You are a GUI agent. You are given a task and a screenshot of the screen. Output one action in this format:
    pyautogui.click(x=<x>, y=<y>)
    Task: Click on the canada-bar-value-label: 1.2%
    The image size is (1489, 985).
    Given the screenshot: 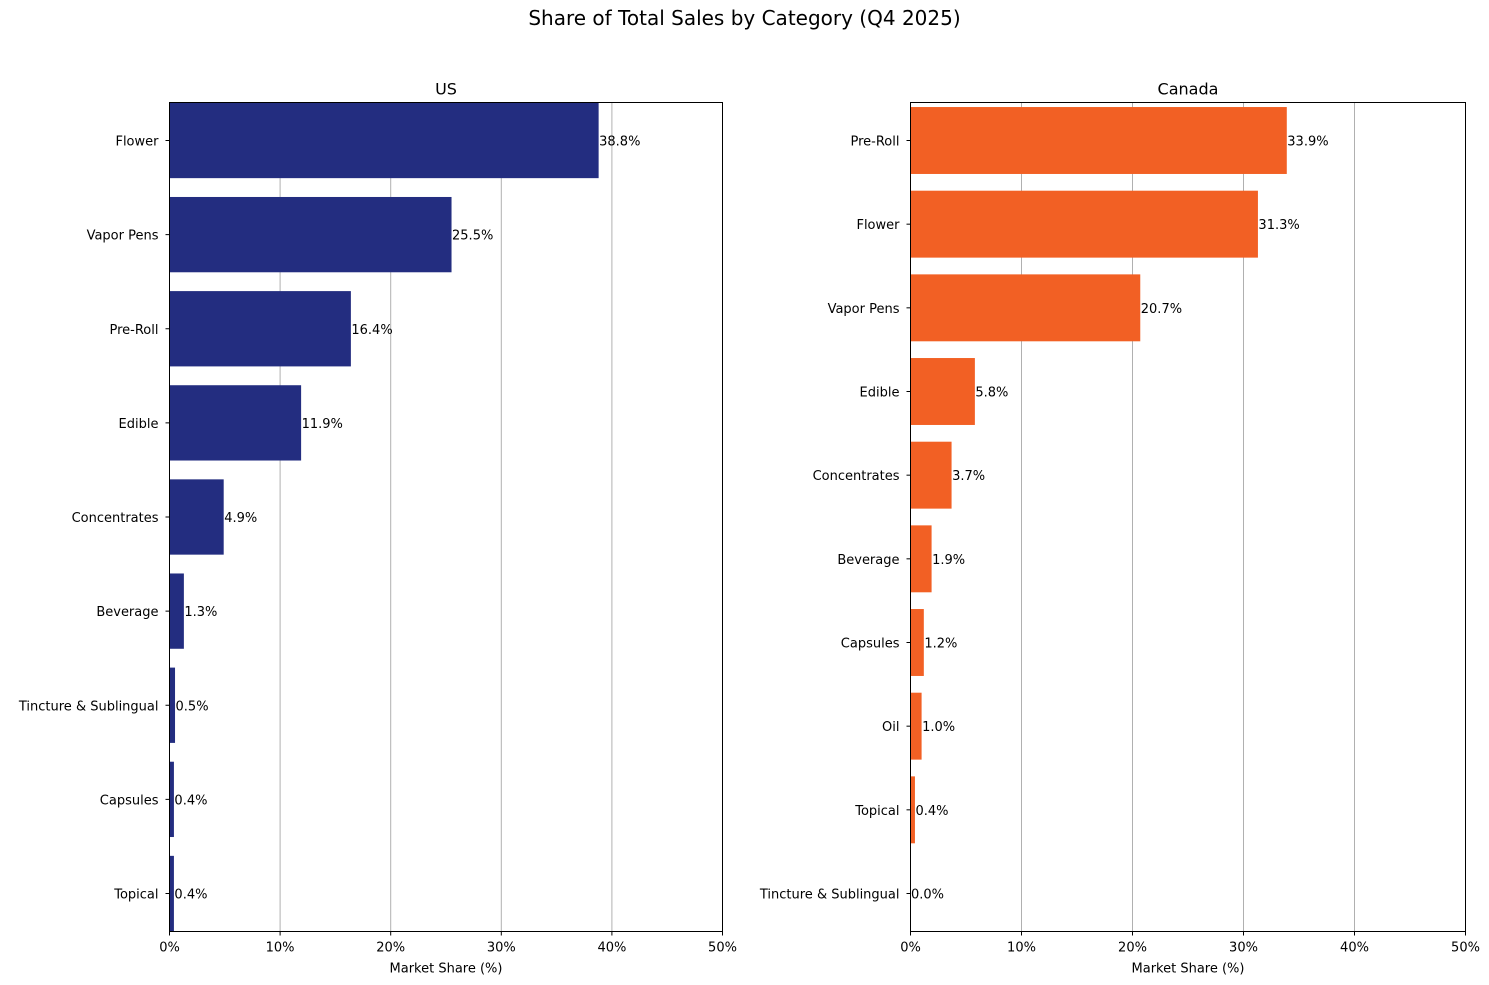 What is the action you would take?
    pyautogui.click(x=940, y=644)
    